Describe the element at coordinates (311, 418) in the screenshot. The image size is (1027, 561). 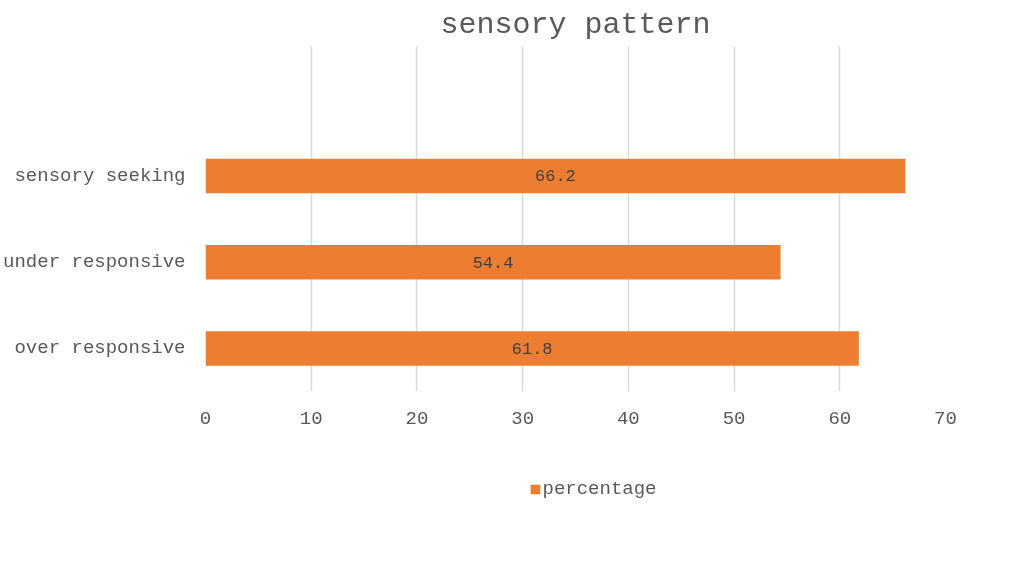
I see `x-tick-label: 10` at that location.